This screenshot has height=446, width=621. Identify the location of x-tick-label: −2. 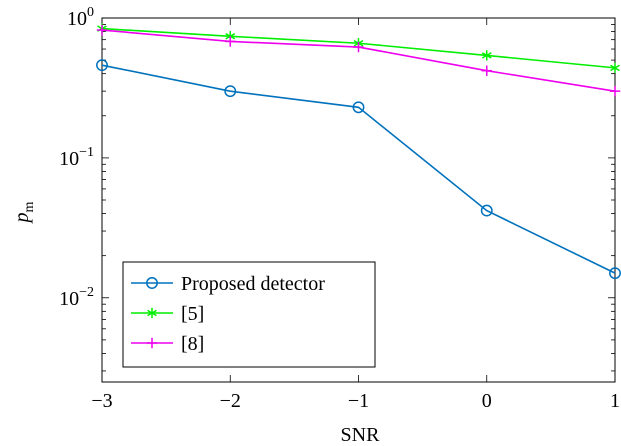
(230, 401).